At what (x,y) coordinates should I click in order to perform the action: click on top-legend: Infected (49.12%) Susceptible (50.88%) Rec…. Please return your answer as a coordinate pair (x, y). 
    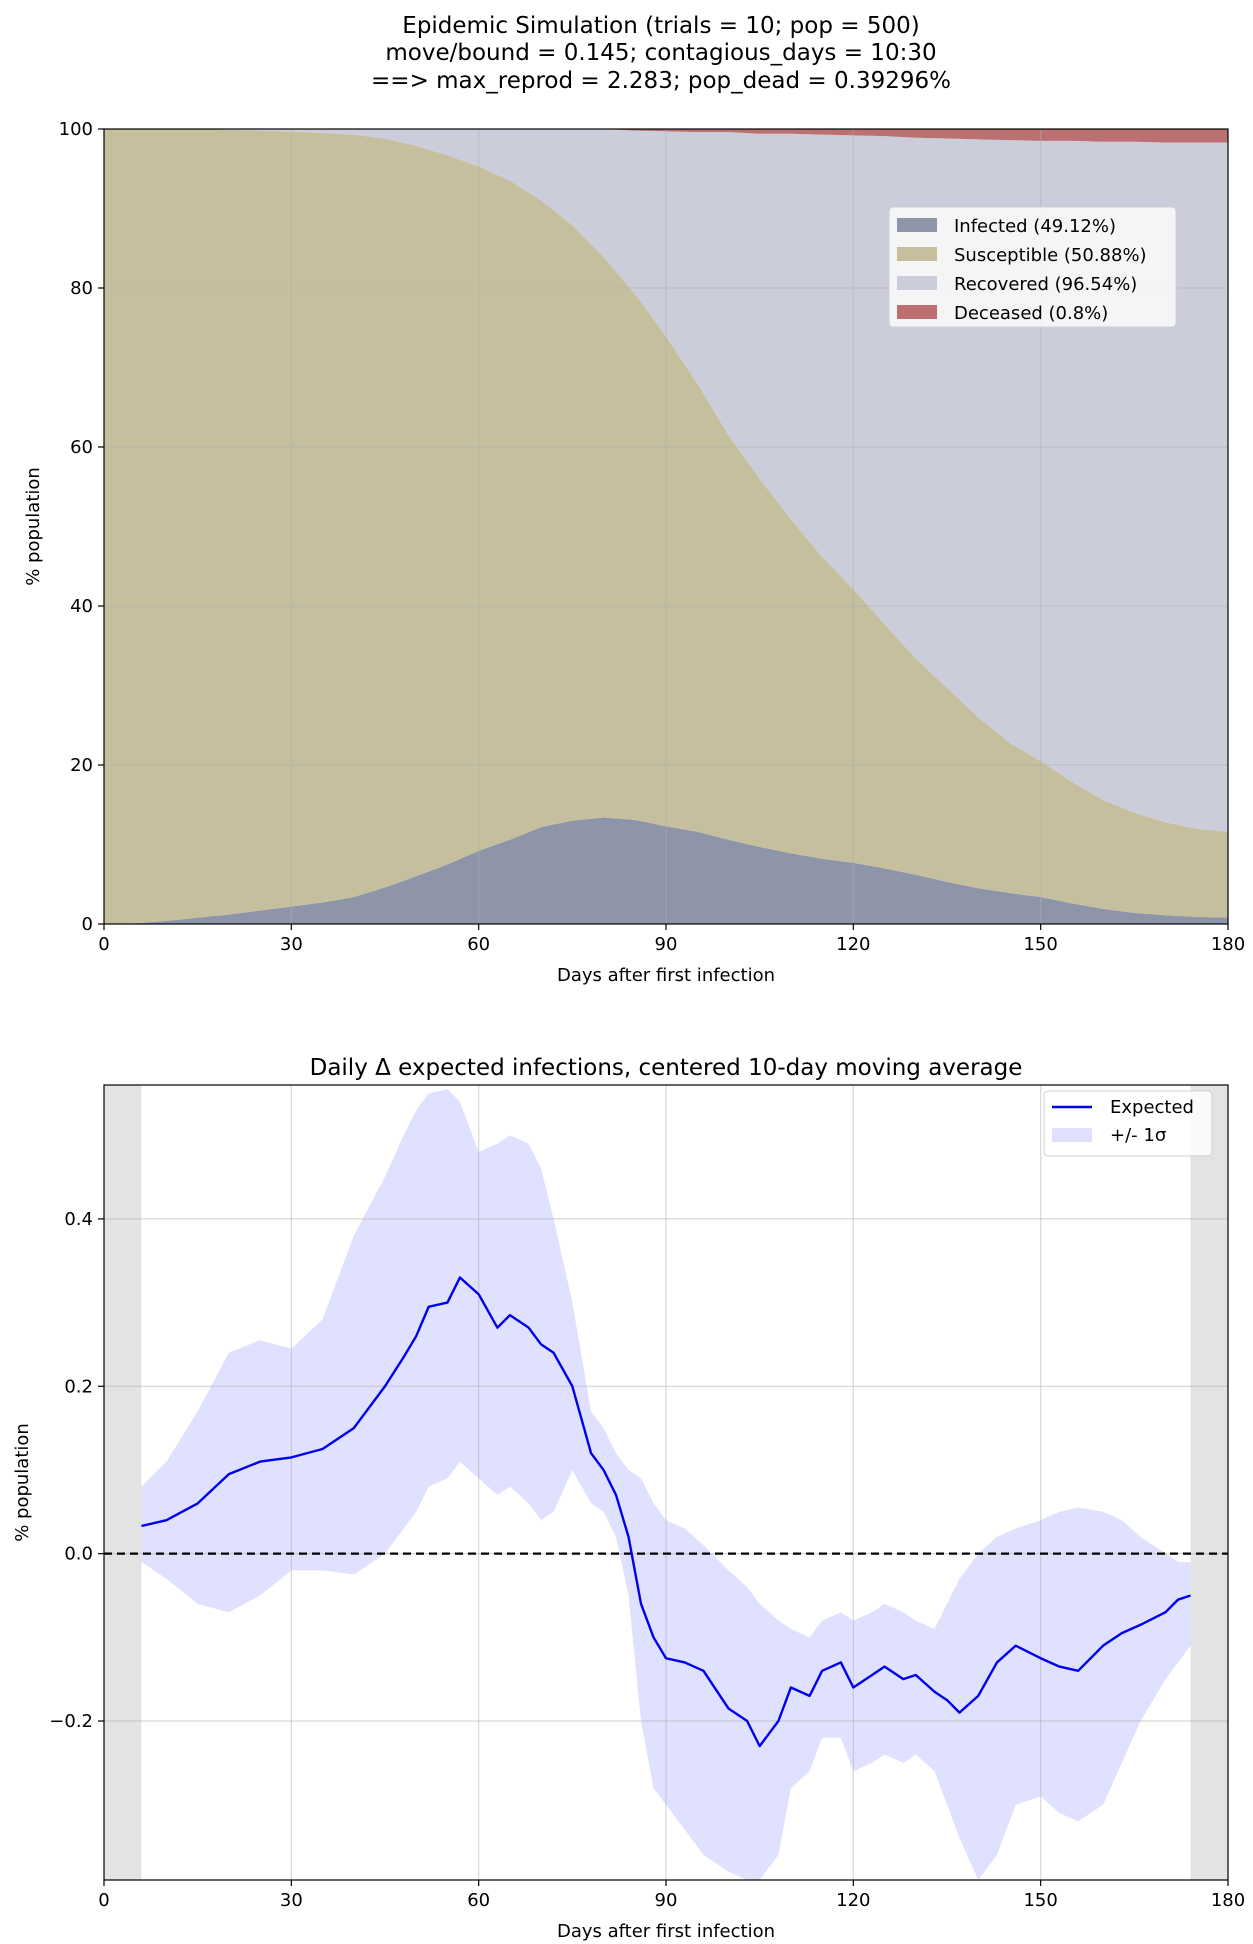
    Looking at the image, I should click on (1032, 267).